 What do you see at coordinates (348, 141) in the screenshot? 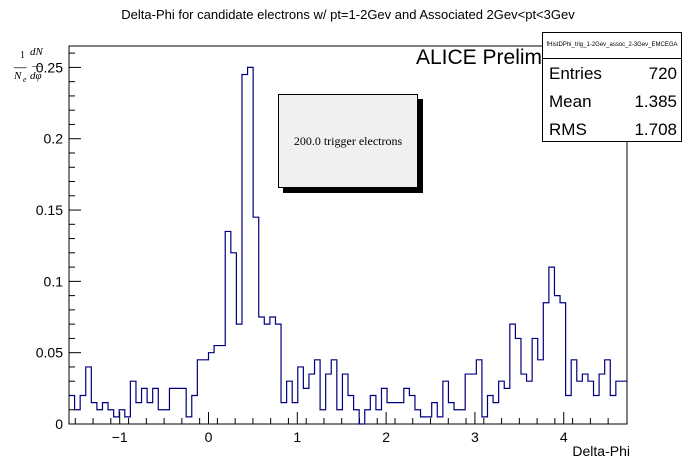
I see `trigger-count-box: 200.0 trigger electrons` at bounding box center [348, 141].